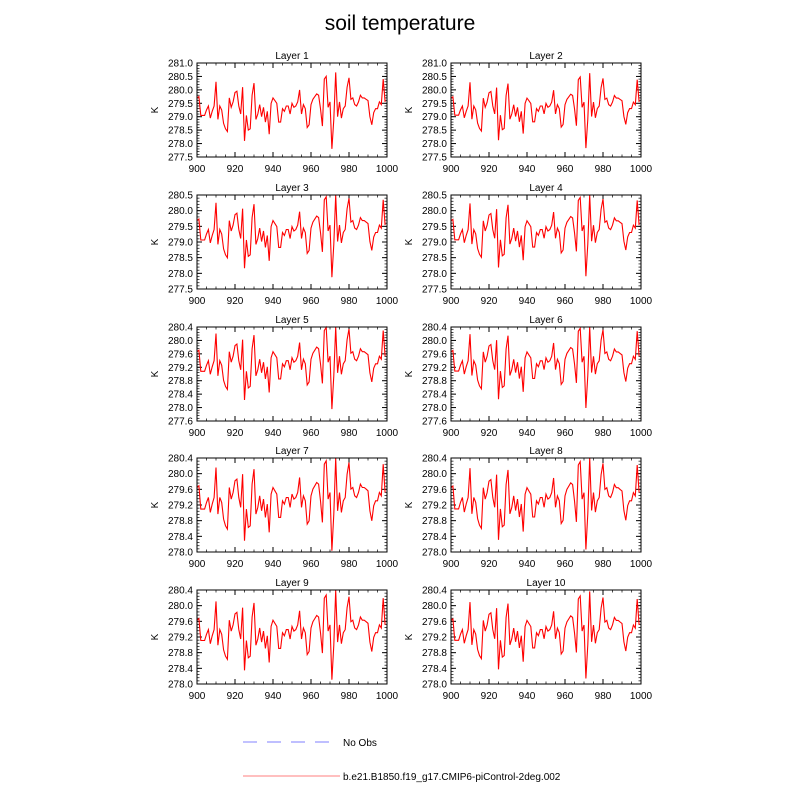 The image size is (800, 800). What do you see at coordinates (546, 583) in the screenshot?
I see `panel-title: Layer 10` at bounding box center [546, 583].